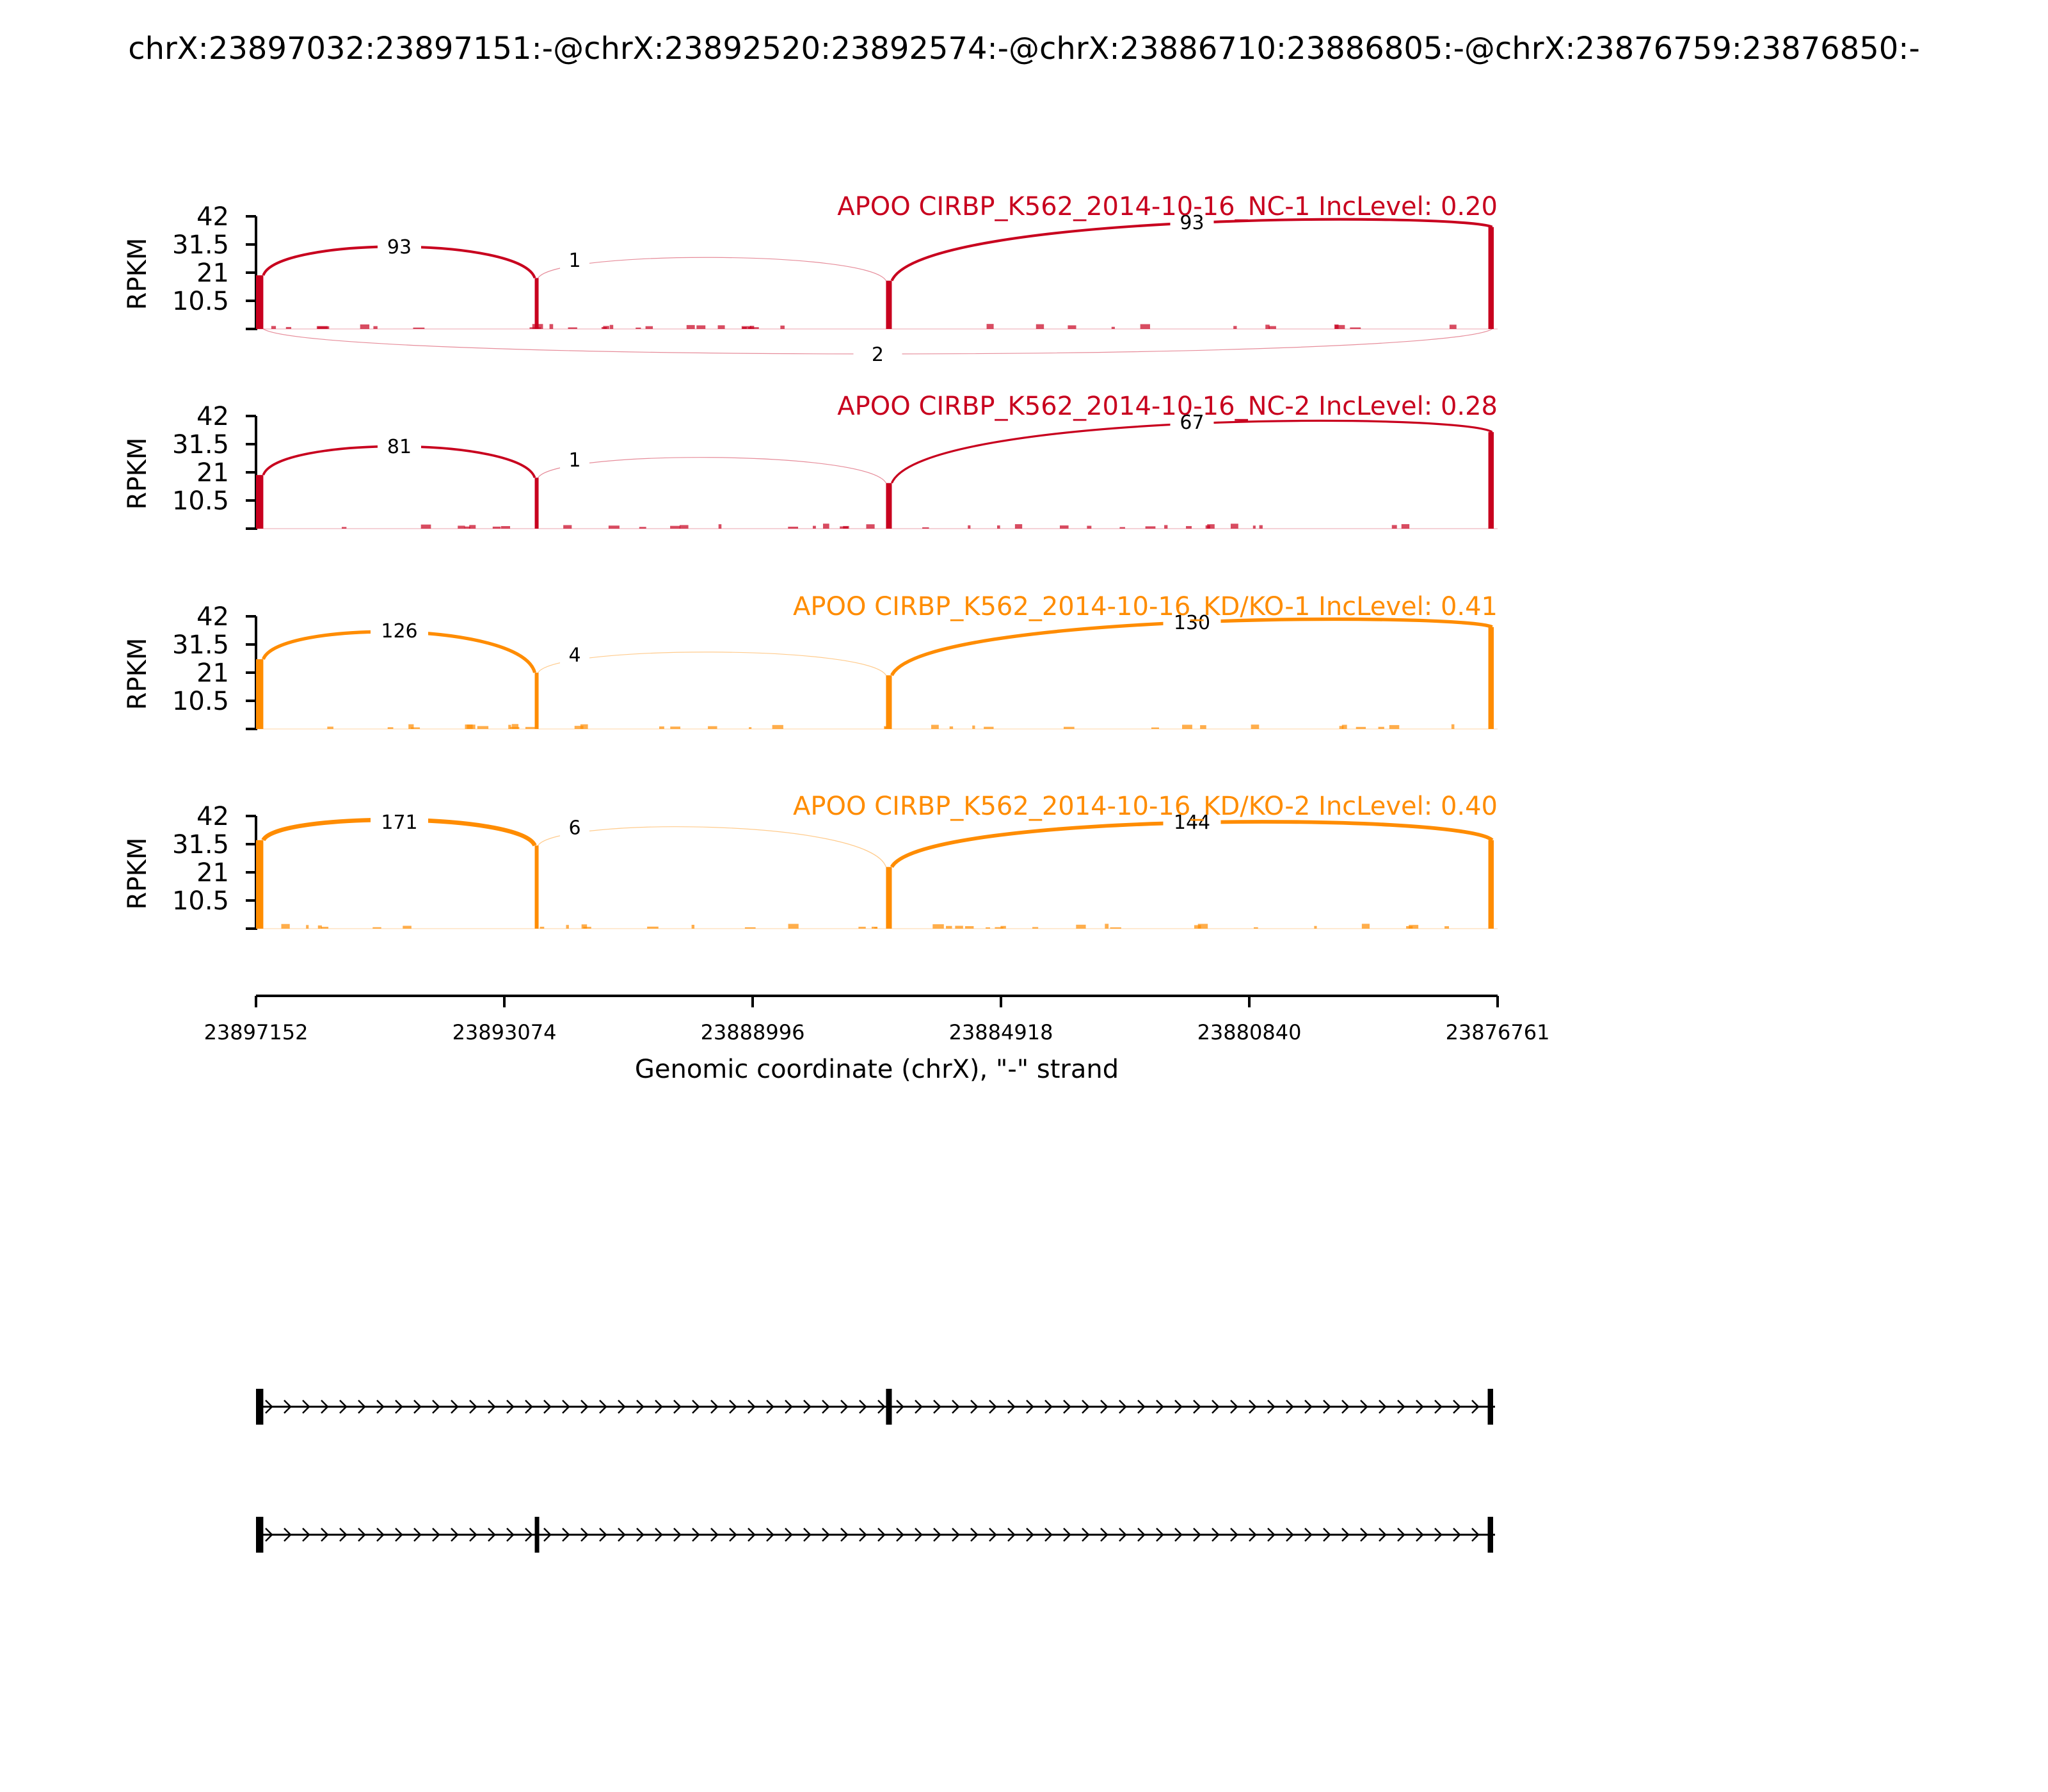  I want to click on exon-block, so click(1490, 1407).